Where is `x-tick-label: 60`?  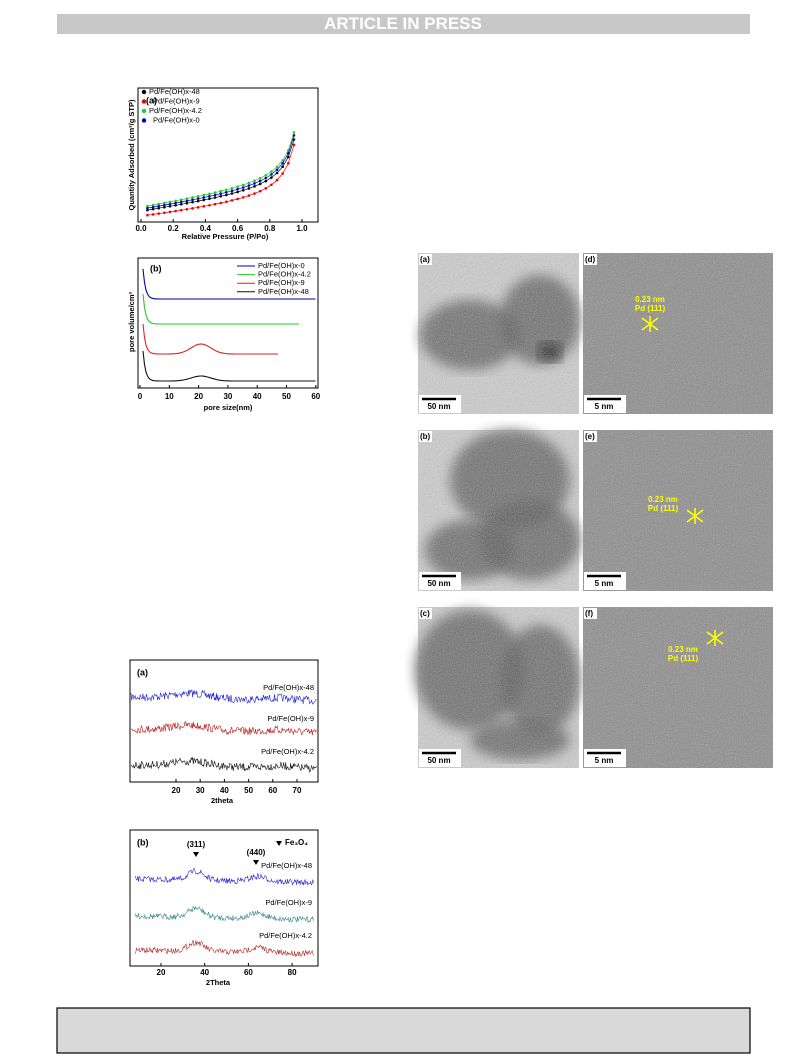 x-tick-label: 60 is located at coordinates (248, 972).